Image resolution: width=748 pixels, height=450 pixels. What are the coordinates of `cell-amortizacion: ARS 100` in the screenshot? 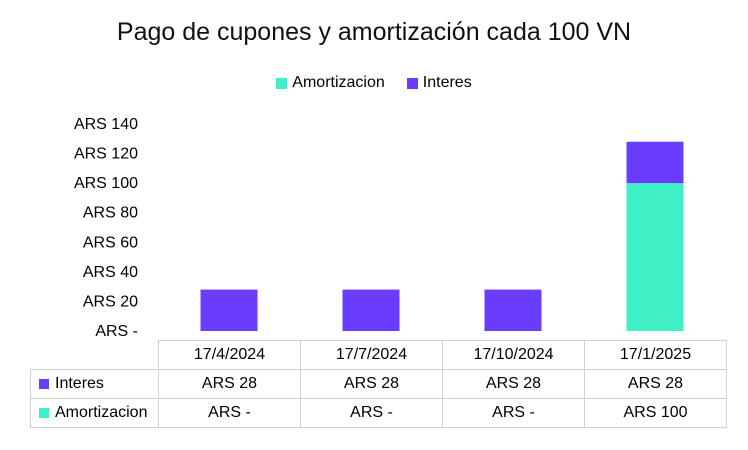 It's located at (655, 413).